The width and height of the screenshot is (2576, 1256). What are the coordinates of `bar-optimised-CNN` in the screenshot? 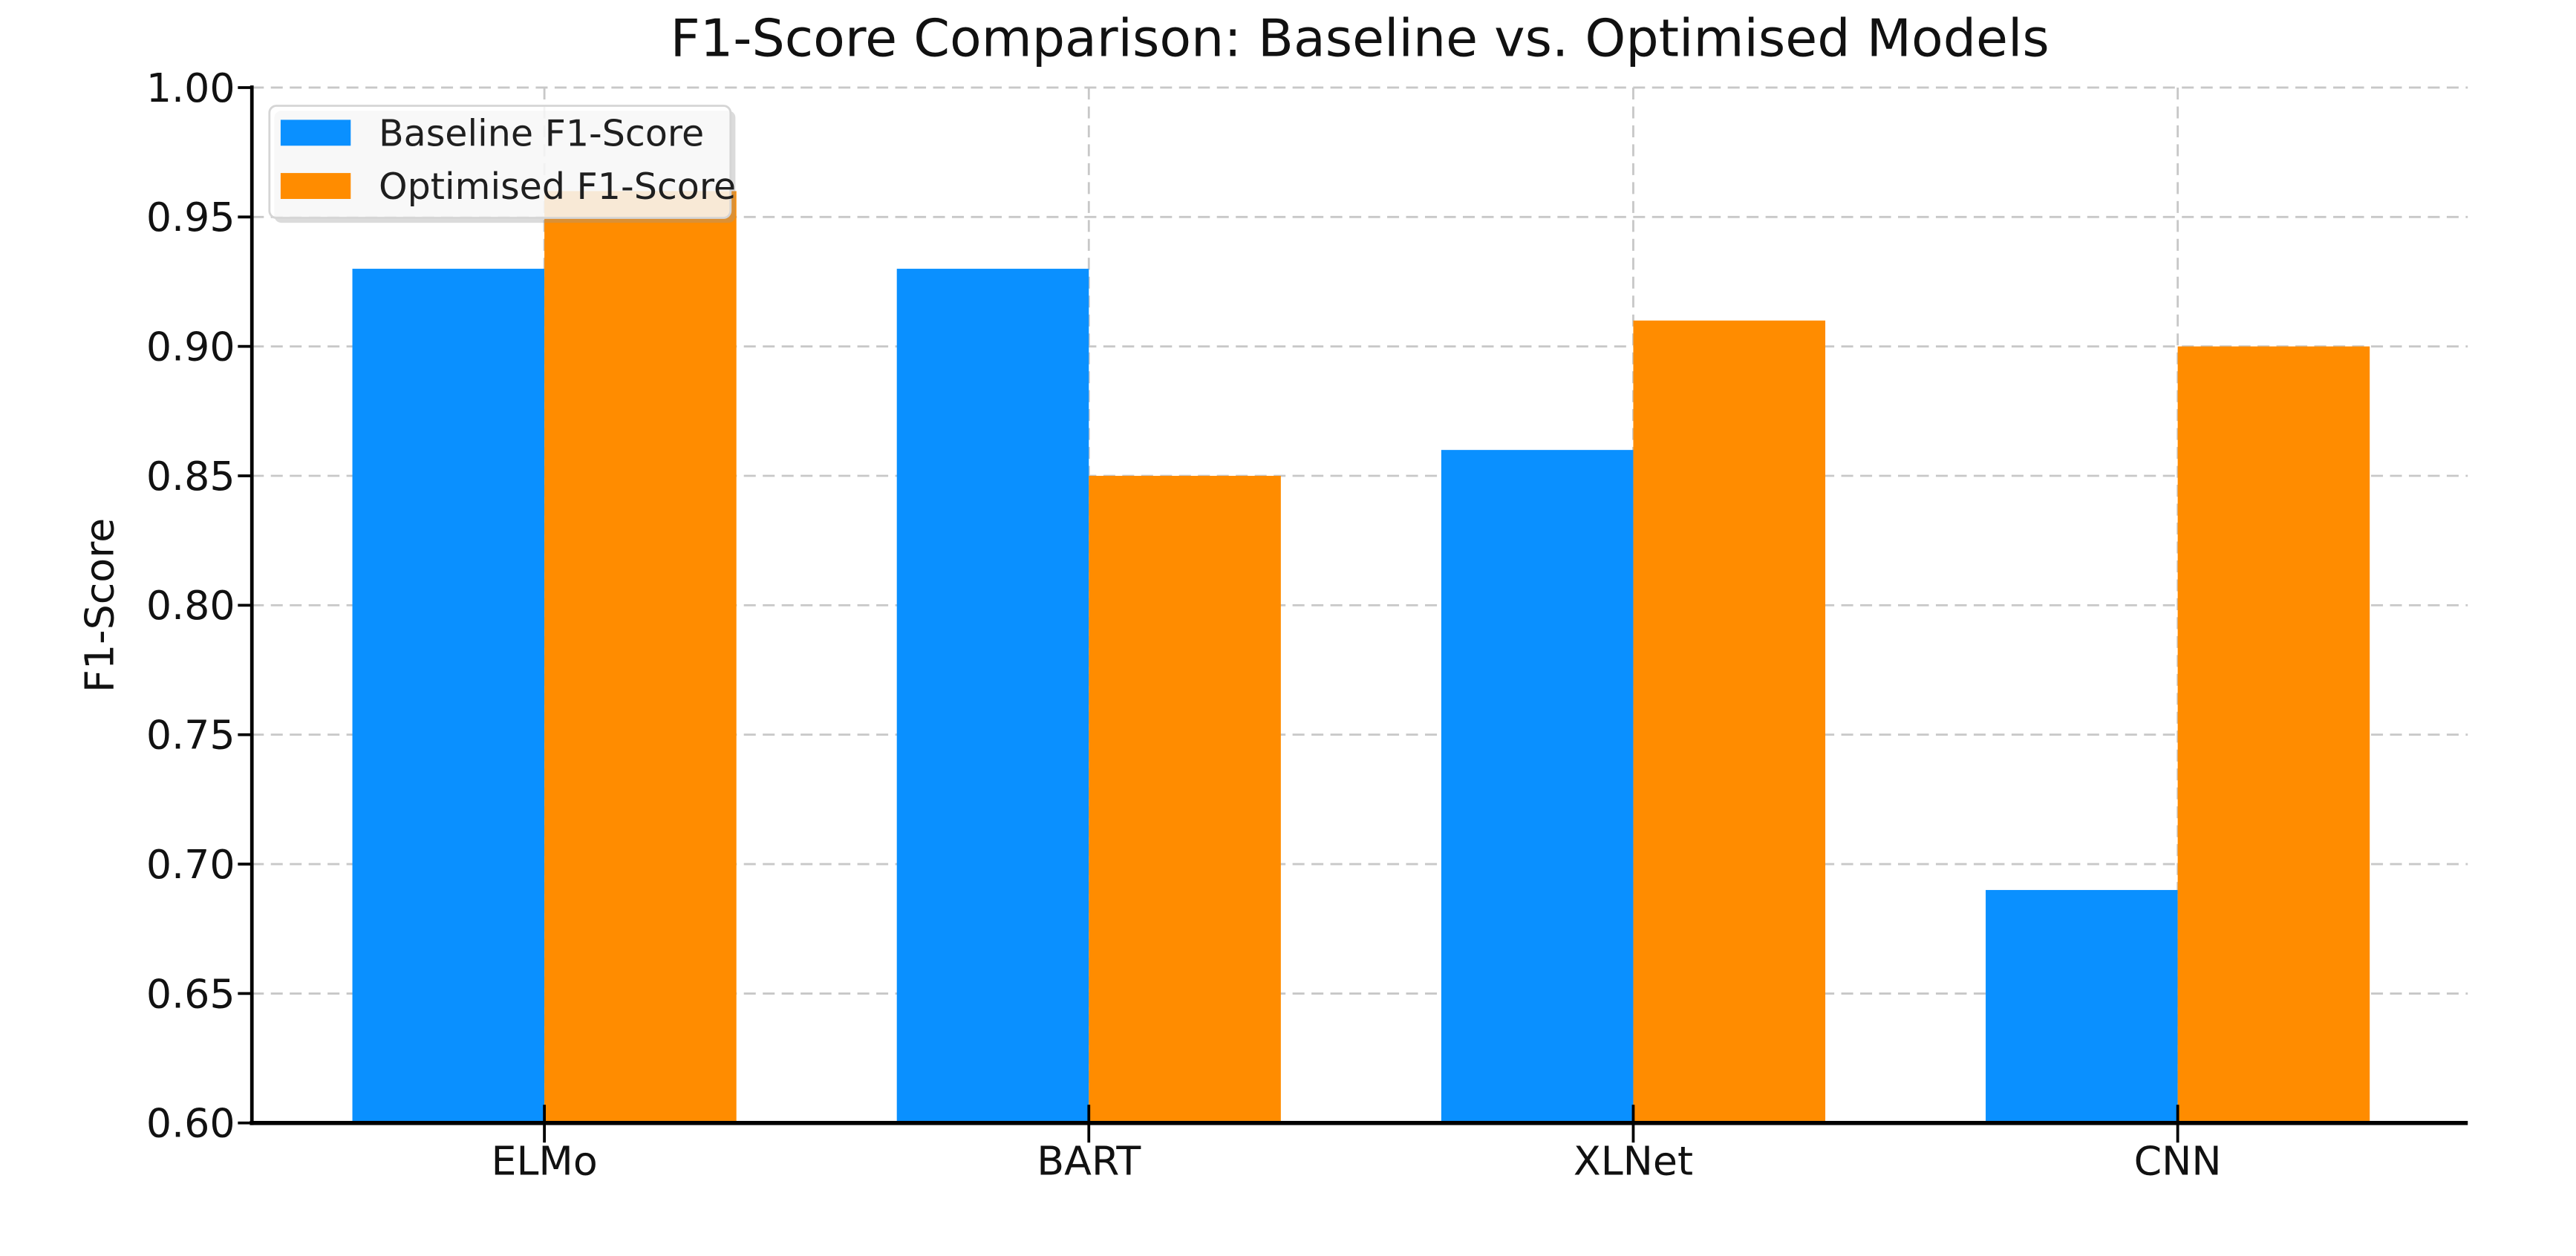 It's located at (2273, 734).